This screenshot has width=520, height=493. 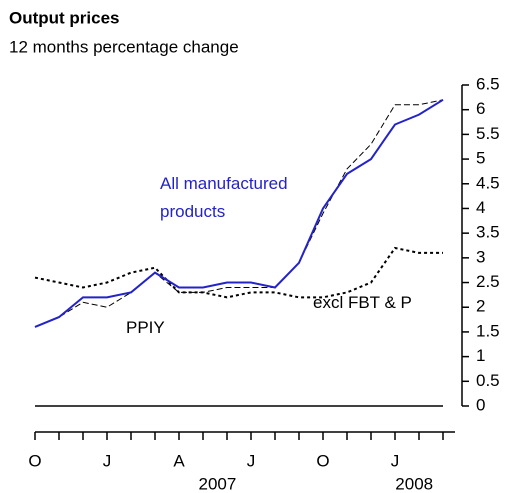 I want to click on y-tick-label: 0, so click(x=480, y=404).